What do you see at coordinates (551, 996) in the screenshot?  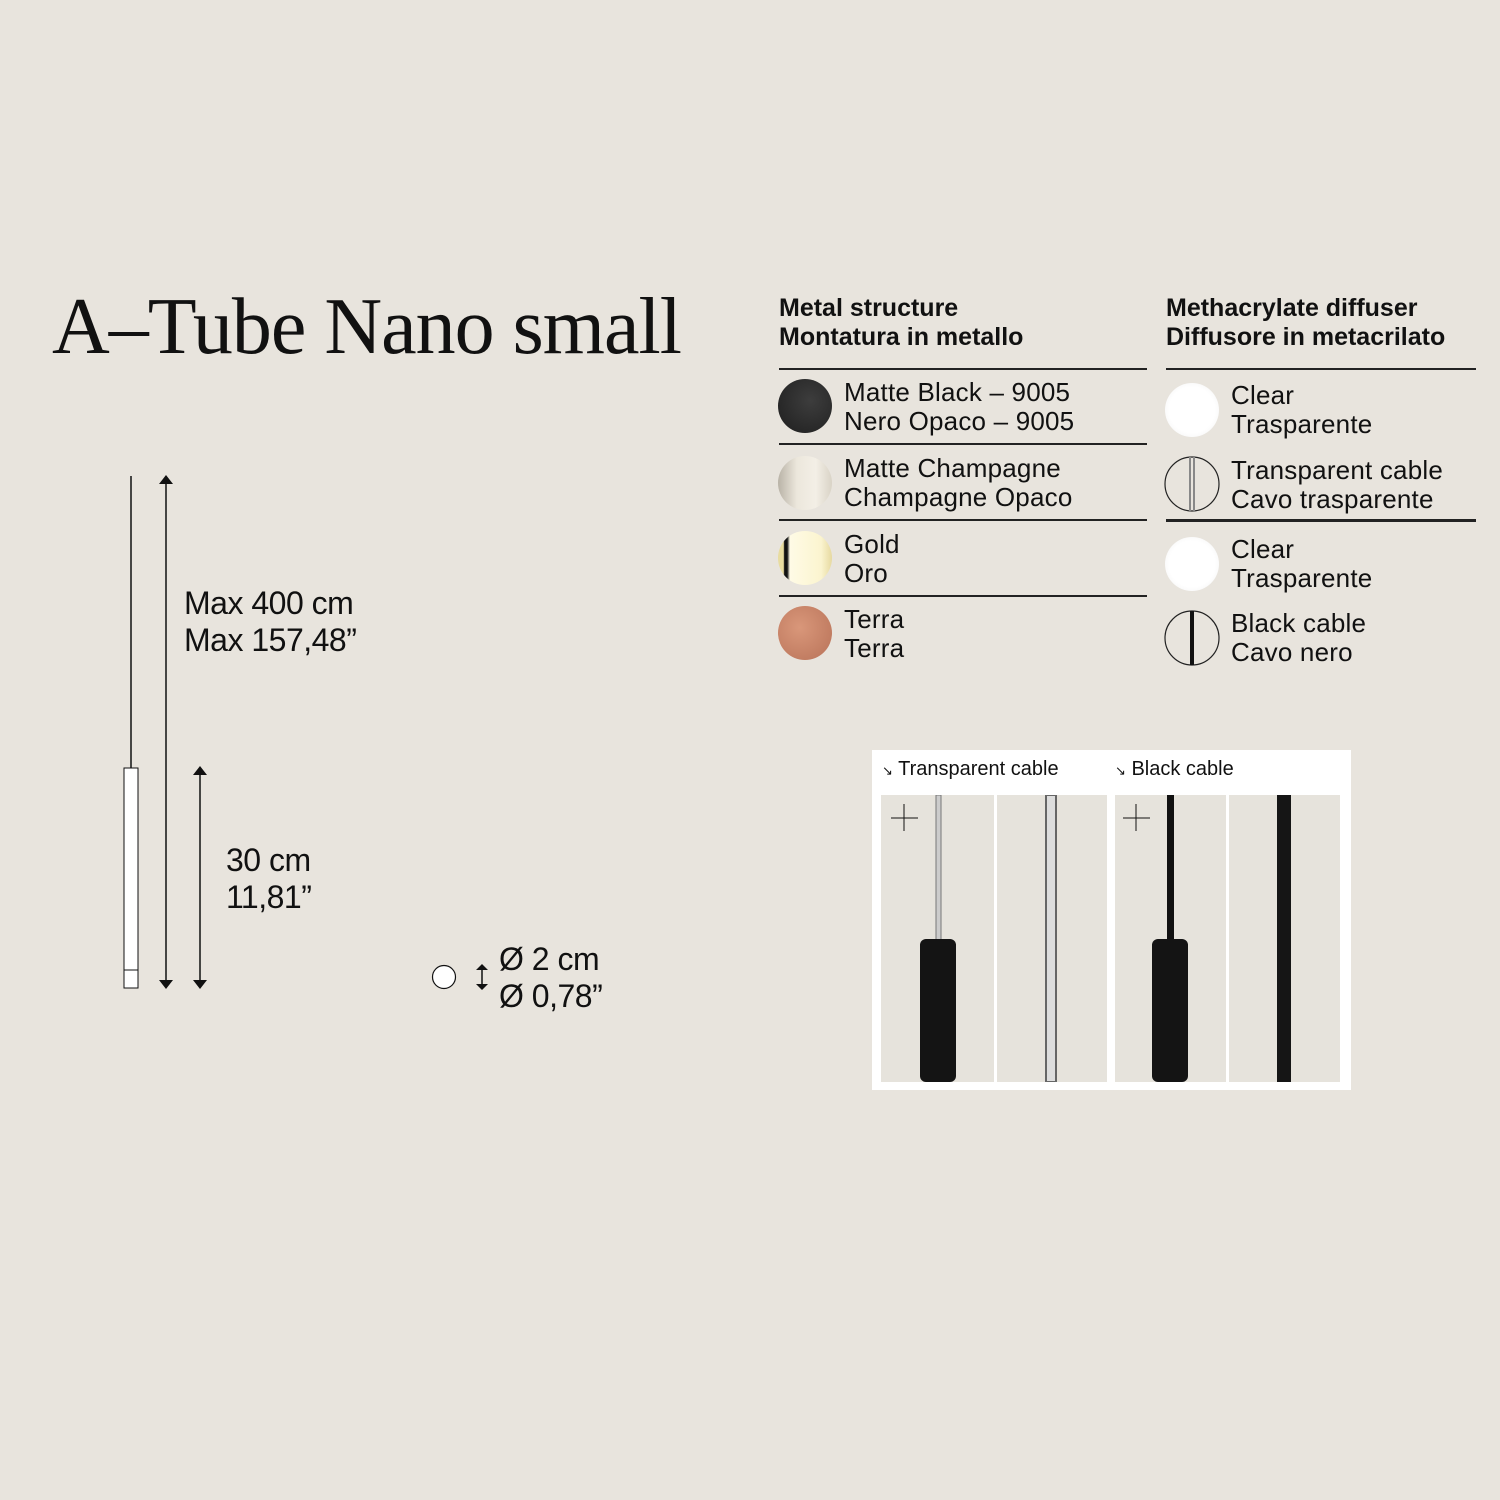 I see `diameter-in: Ø 0,78”` at bounding box center [551, 996].